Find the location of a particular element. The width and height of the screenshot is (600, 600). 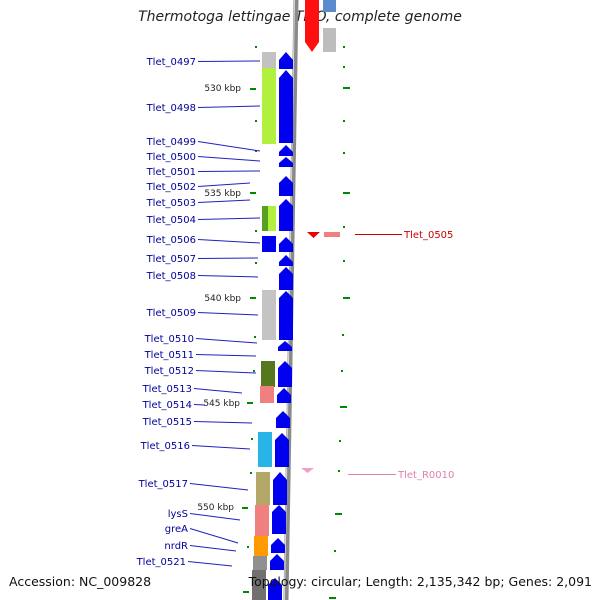

gene-label: Tlet_0516 is located at coordinates (165, 446).